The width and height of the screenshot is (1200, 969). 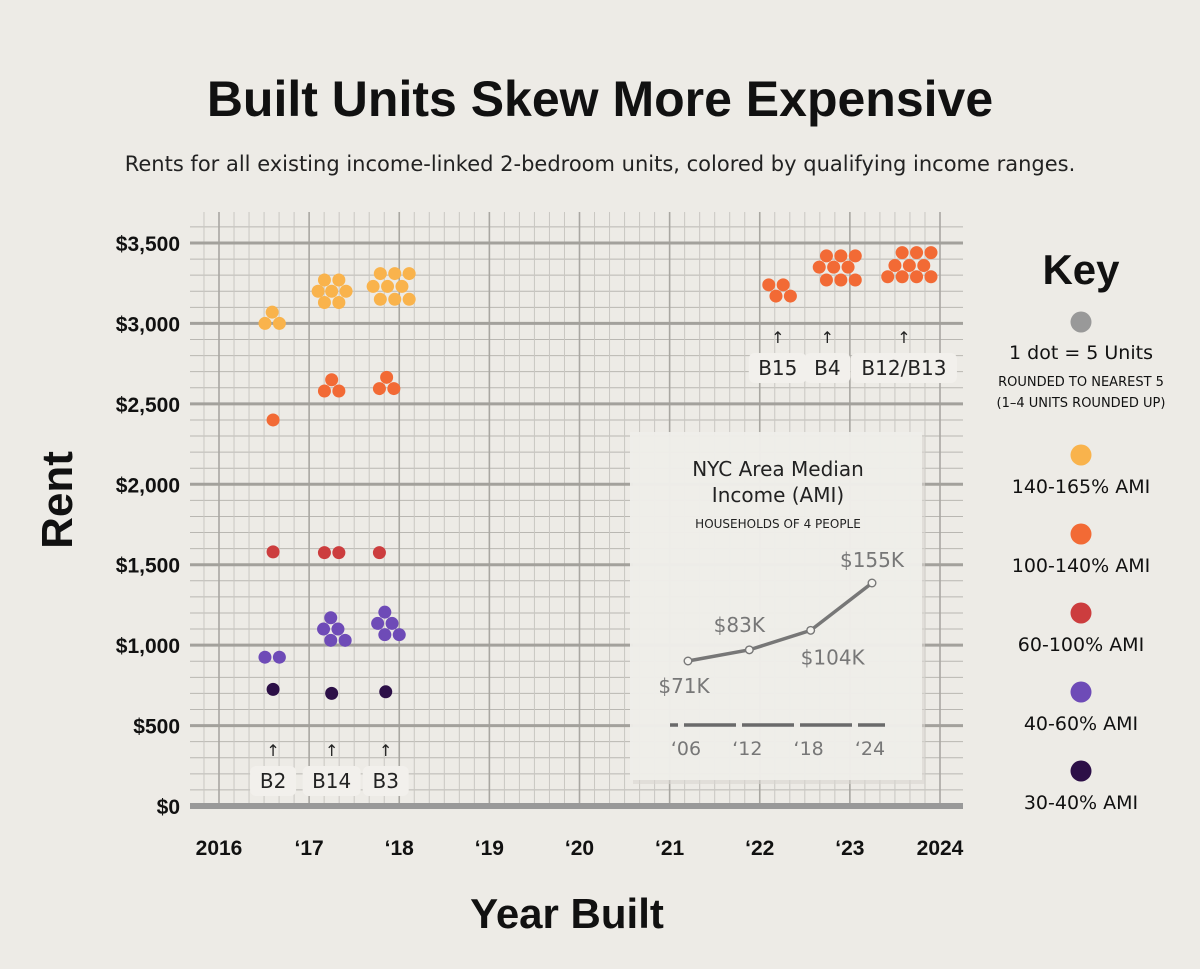 What do you see at coordinates (148, 324) in the screenshot?
I see `y-tick-label: $3,000` at bounding box center [148, 324].